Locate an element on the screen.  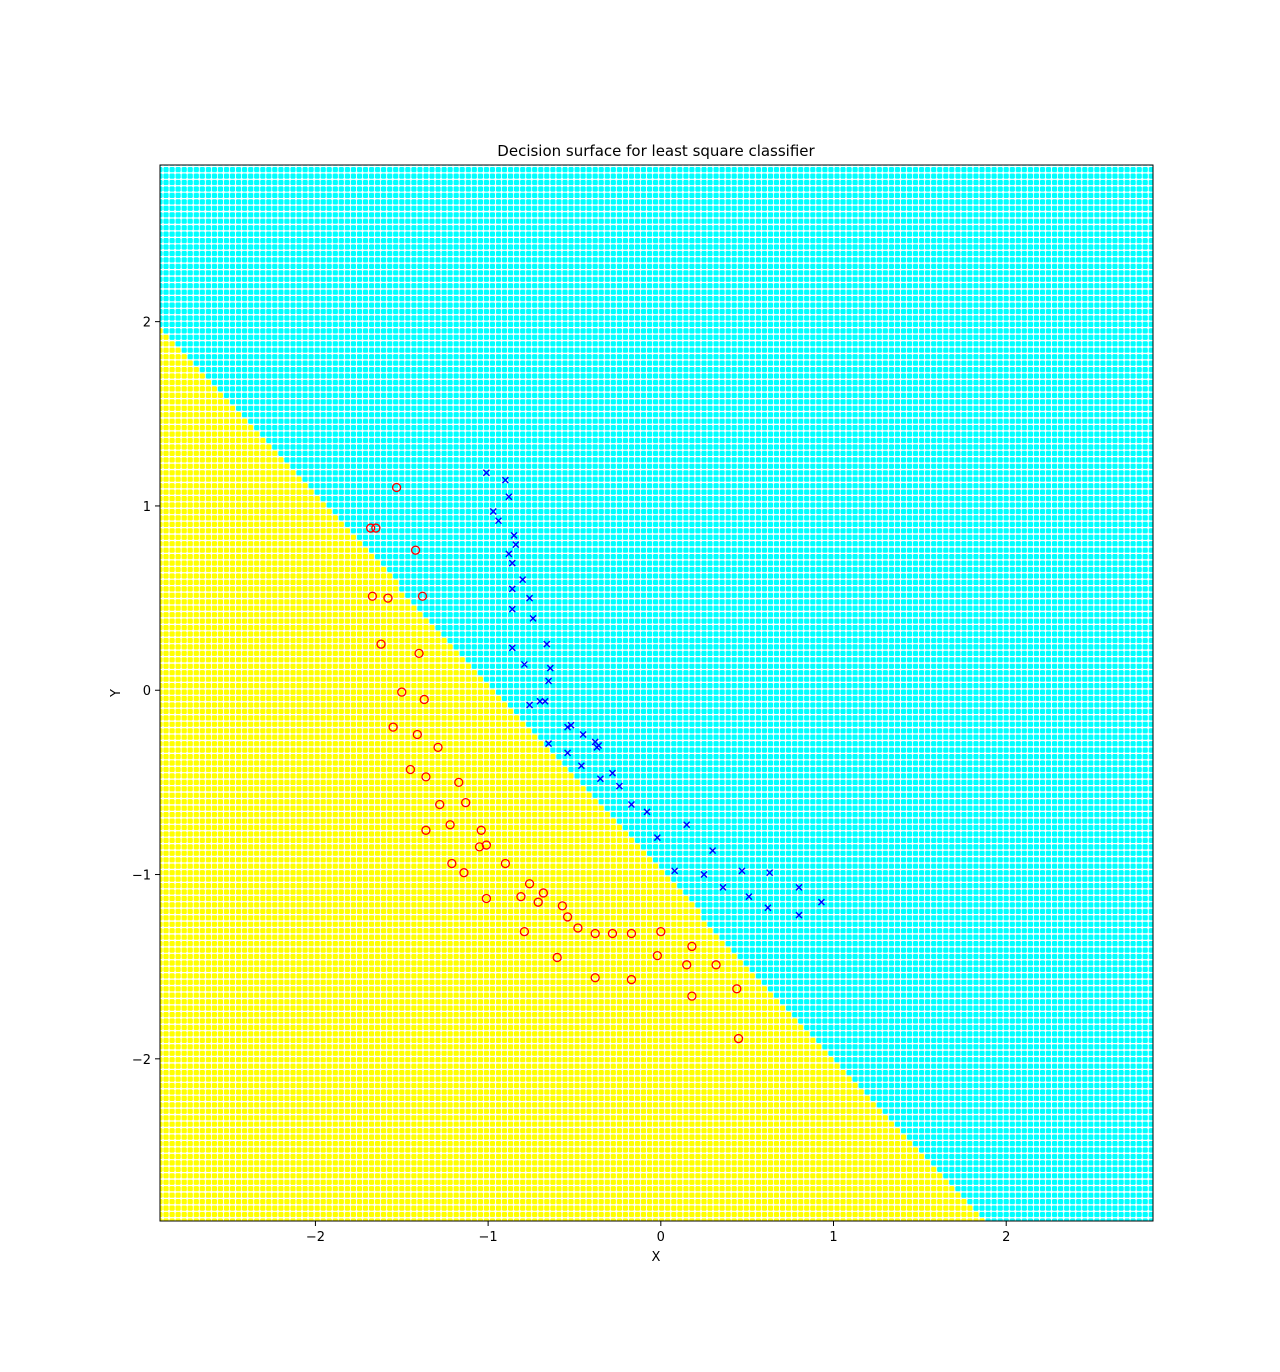
x-axis-label: X is located at coordinates (656, 1257).